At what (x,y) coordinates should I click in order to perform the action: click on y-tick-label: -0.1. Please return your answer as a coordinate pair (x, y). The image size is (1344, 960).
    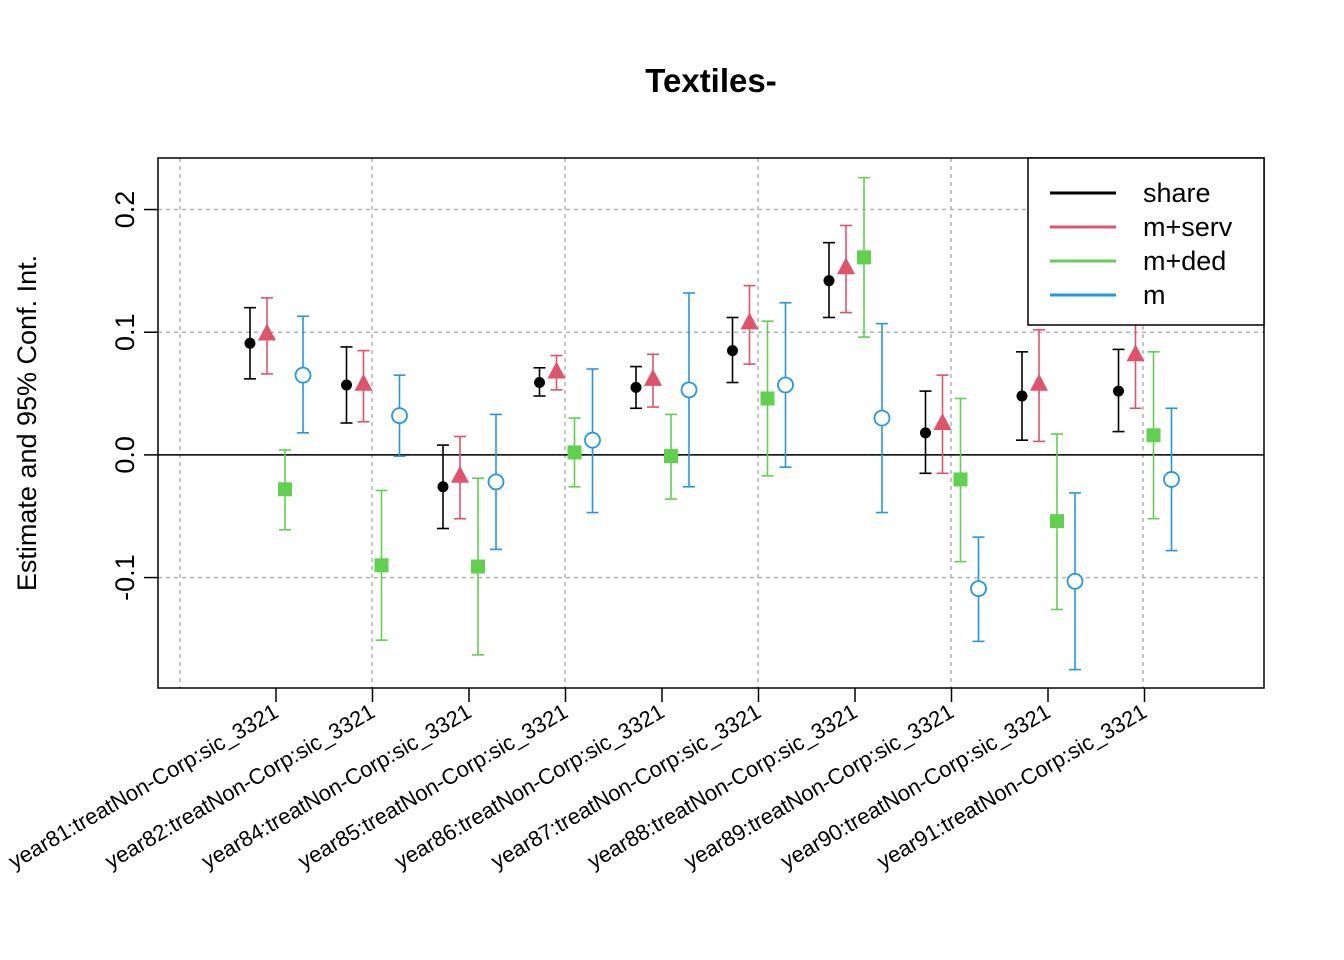
    Looking at the image, I should click on (125, 577).